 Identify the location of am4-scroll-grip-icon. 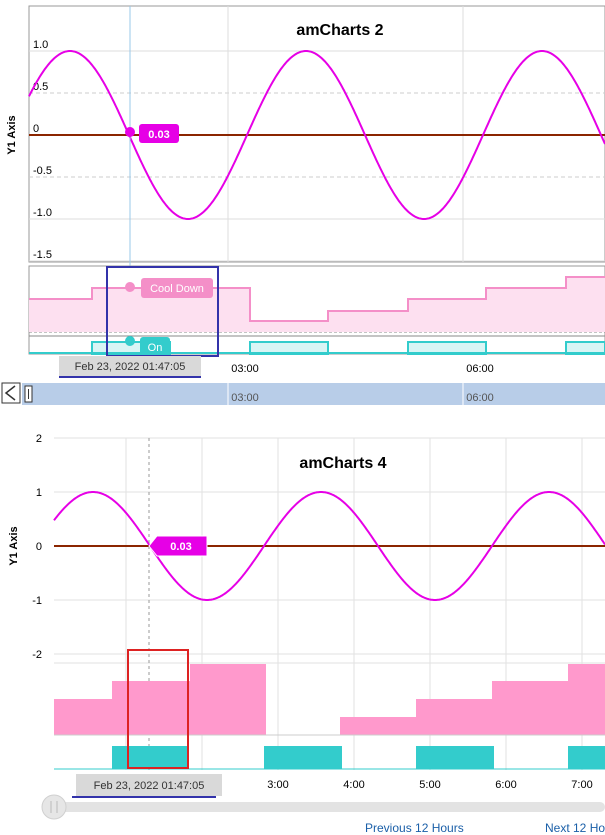
(54, 807).